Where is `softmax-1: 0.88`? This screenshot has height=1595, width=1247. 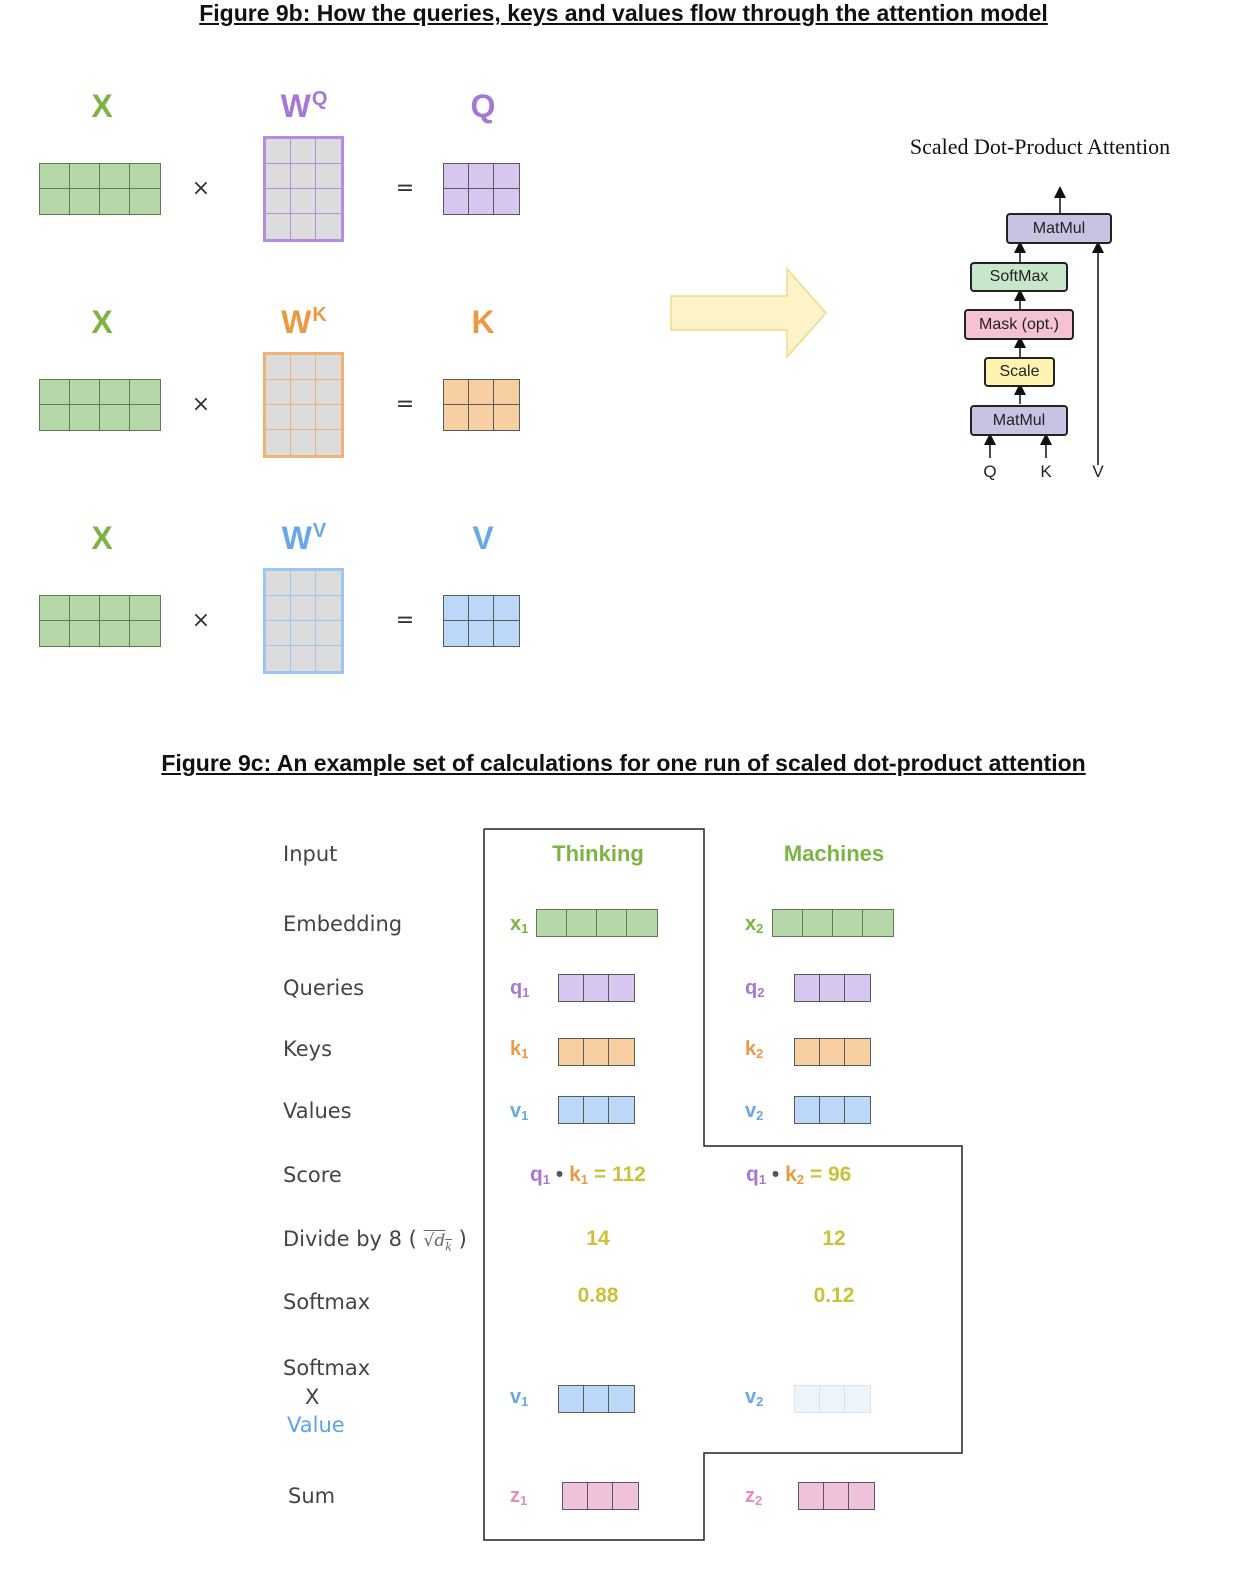 softmax-1: 0.88 is located at coordinates (598, 1295).